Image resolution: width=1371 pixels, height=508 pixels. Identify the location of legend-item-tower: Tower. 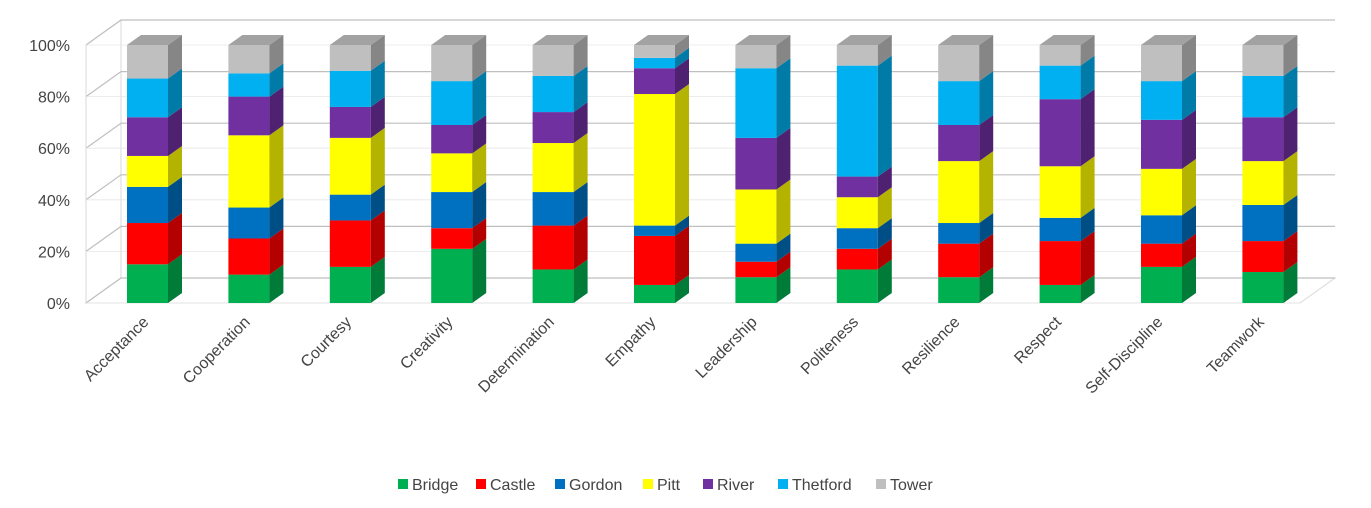
(904, 485).